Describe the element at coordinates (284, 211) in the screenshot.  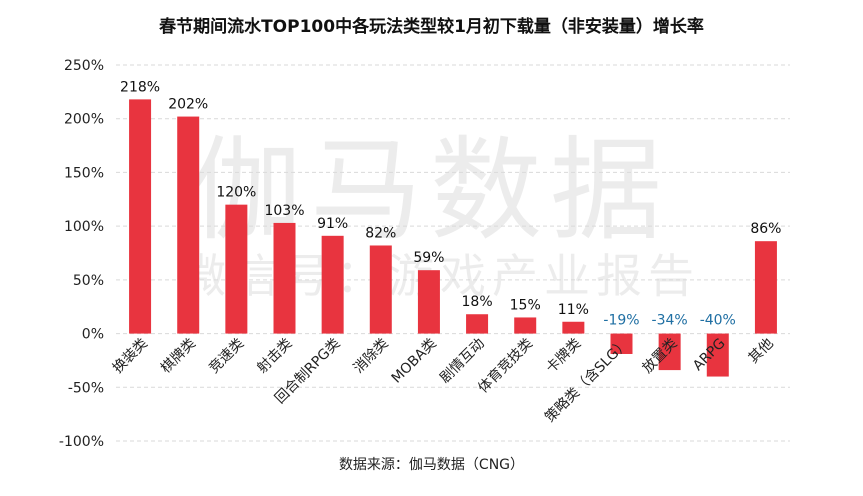
I see `data-label: 103%` at that location.